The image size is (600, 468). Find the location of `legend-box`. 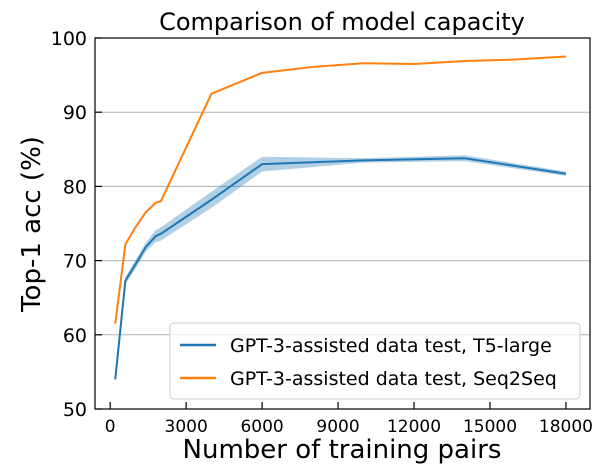

legend-box is located at coordinates (375, 361).